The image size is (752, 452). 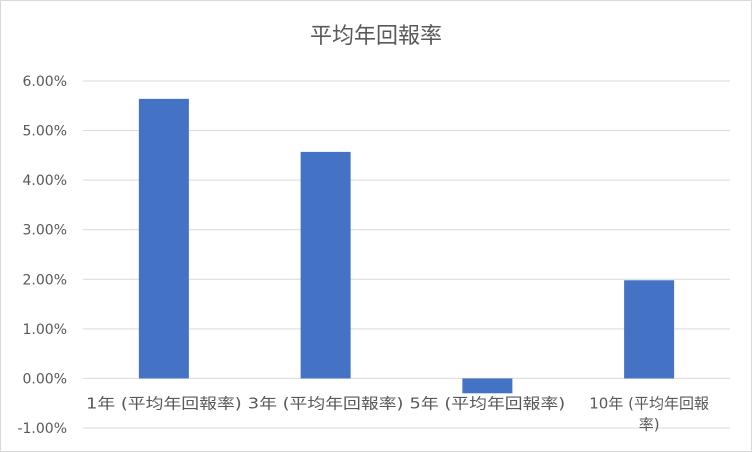 I want to click on y-tick-label: 2.00%, so click(x=45, y=280).